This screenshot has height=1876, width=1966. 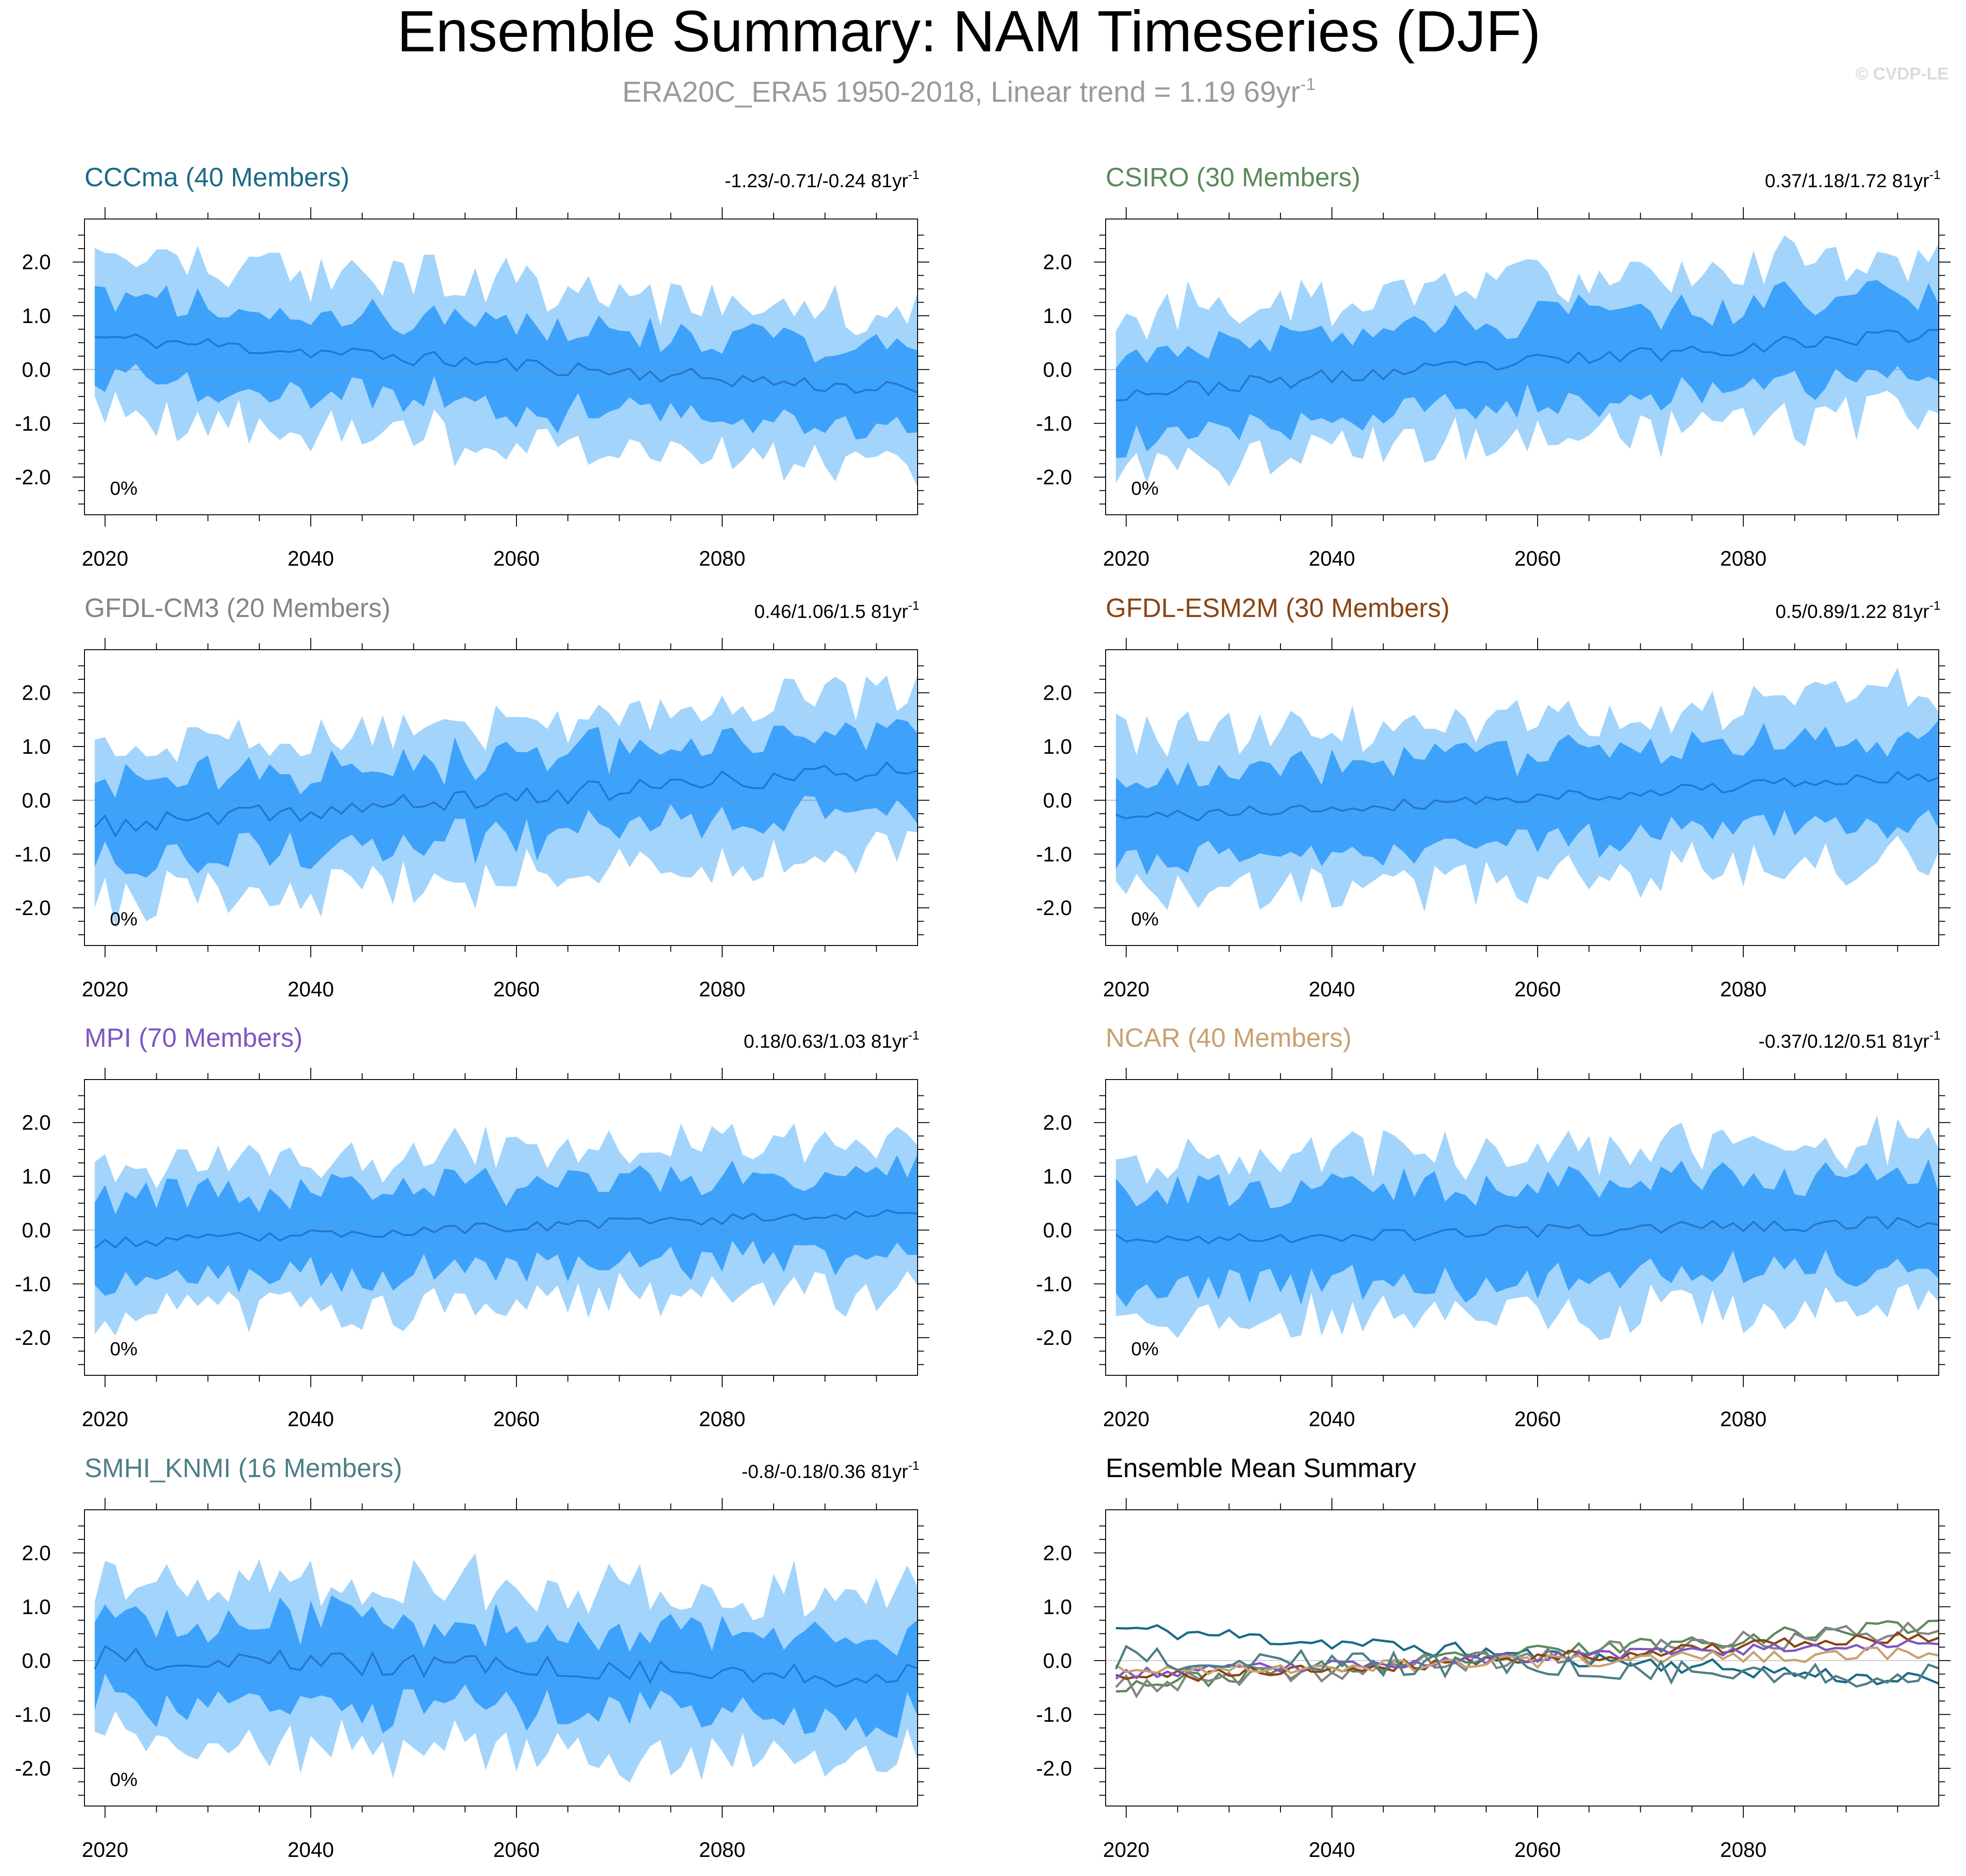 I want to click on trend-value: -0.37/0.12/0.51 81yr, so click(x=1843, y=1041).